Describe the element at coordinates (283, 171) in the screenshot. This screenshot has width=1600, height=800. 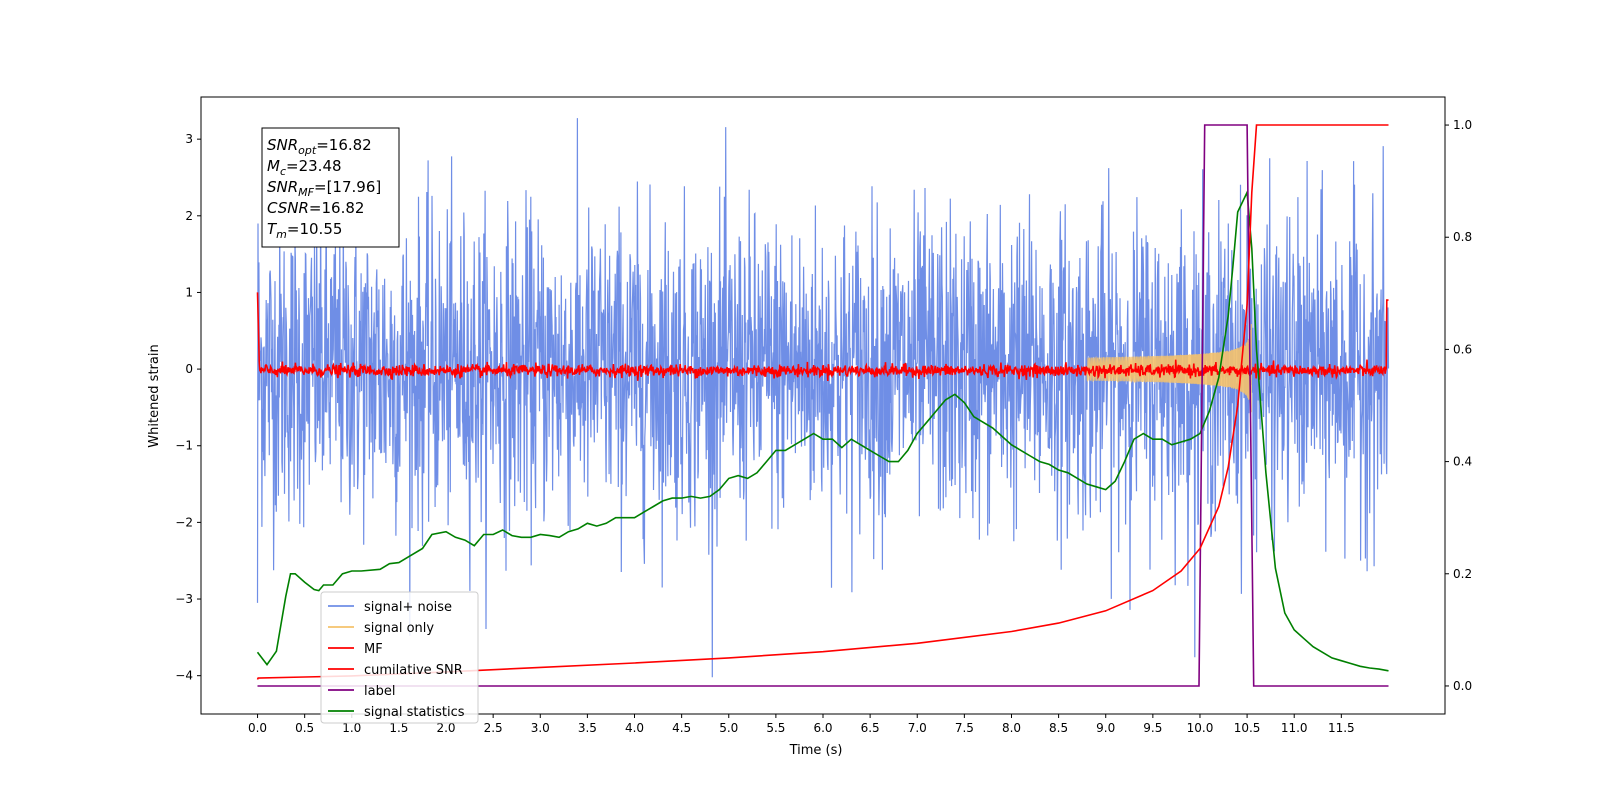
I see `annotation-subscript: c` at that location.